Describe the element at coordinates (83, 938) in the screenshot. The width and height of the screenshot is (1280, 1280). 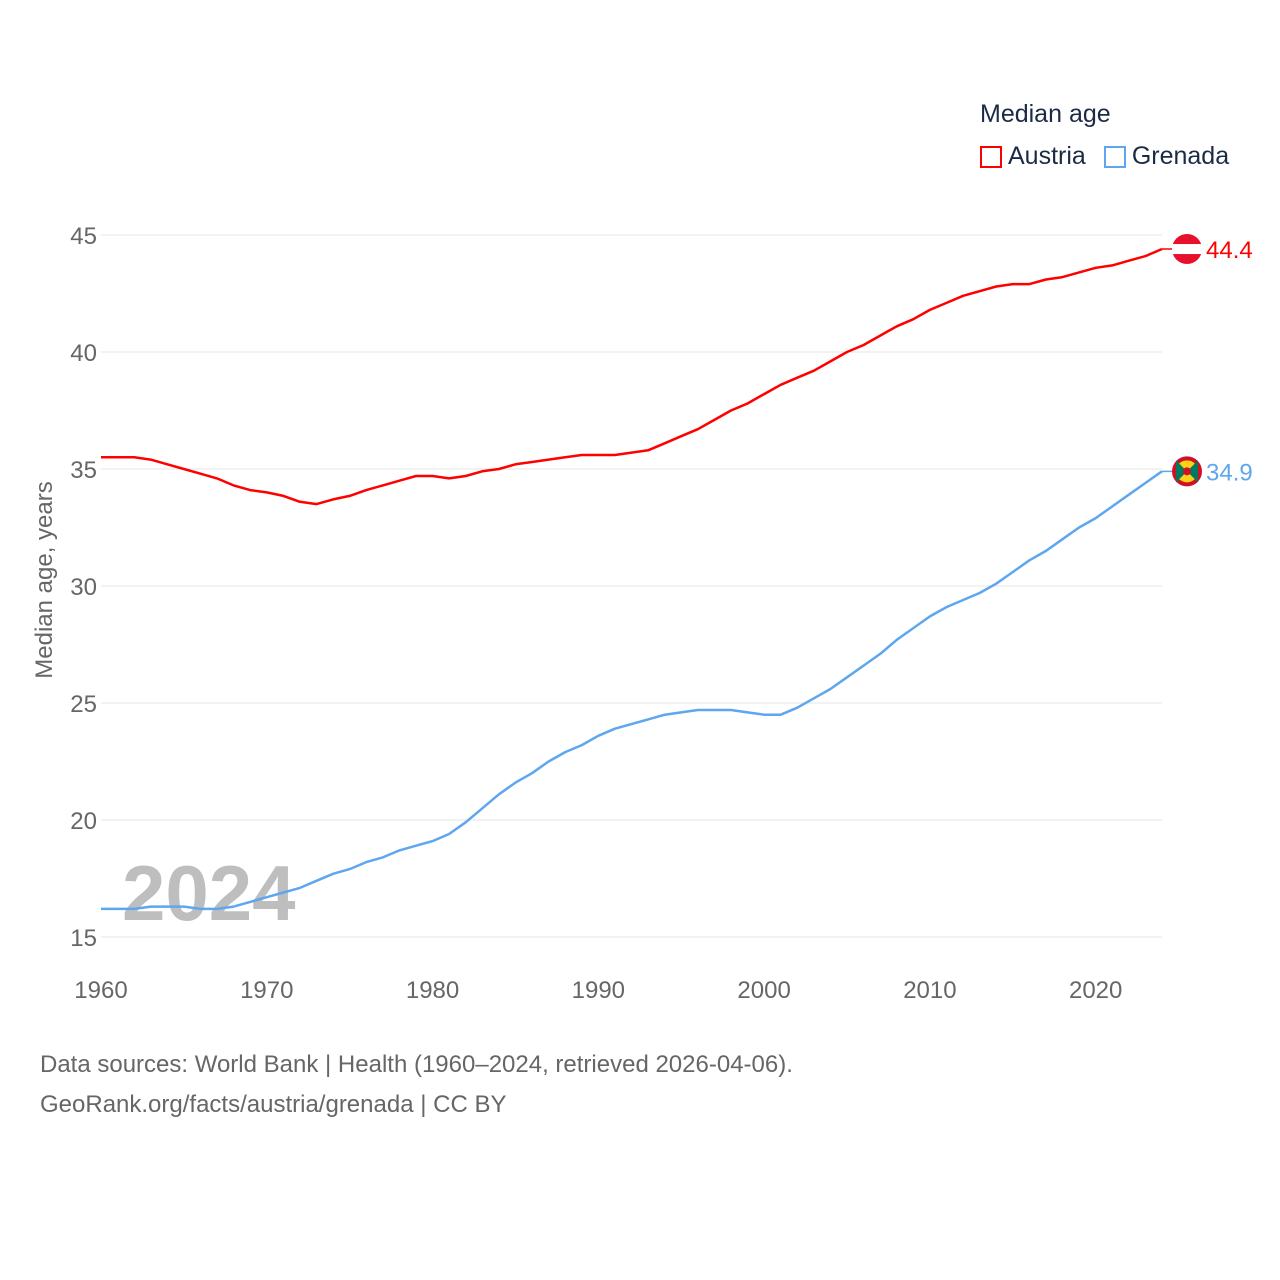
I see `y-tick-label: 15` at that location.